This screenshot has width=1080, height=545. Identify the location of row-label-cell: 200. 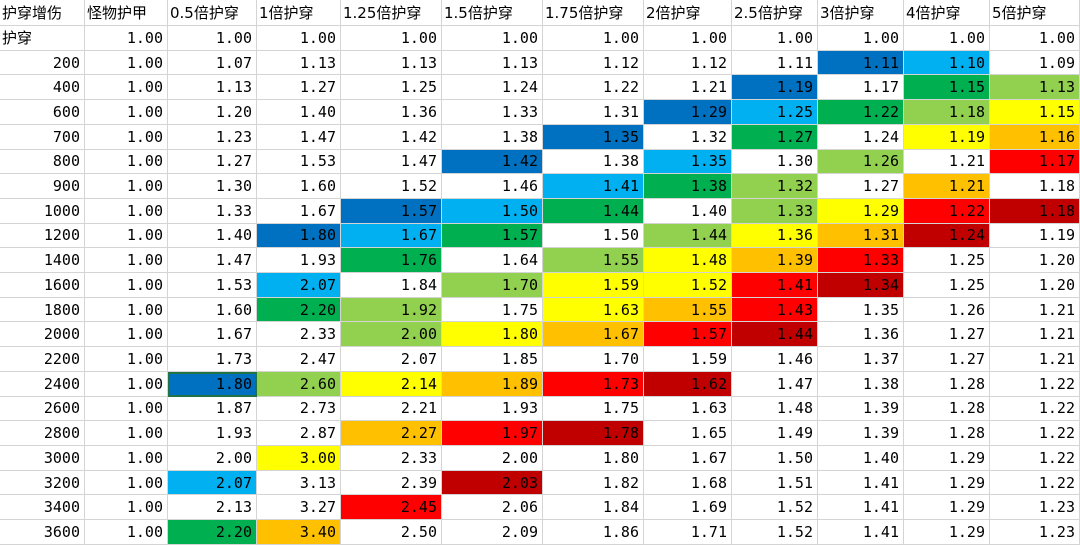
(42, 63).